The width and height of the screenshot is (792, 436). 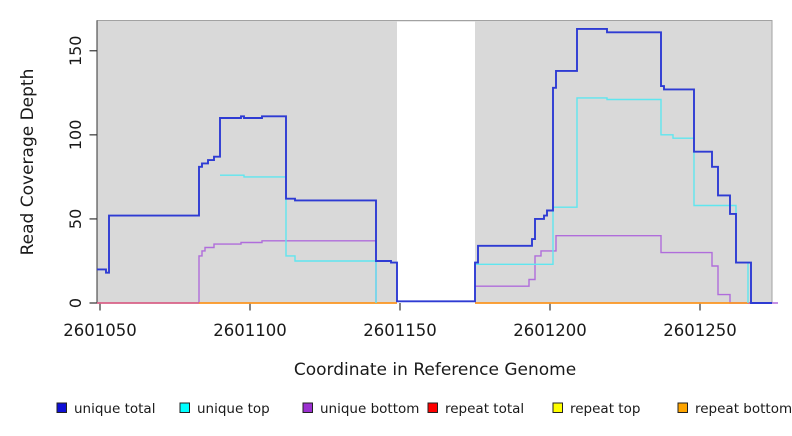 I want to click on legend-label-repeat-bottom: repeat bottom, so click(x=743, y=409).